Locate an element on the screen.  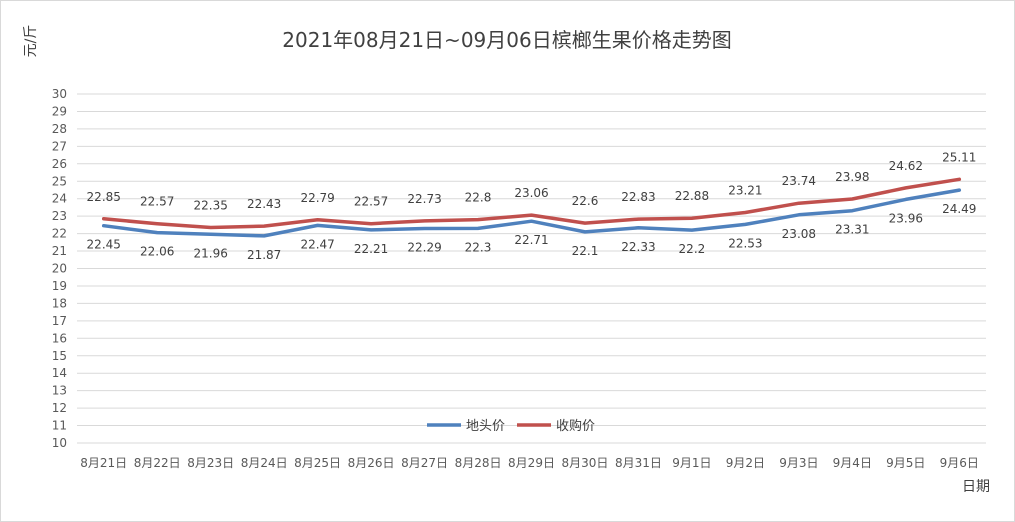
x-tick-label: 9月1日 is located at coordinates (691, 463).